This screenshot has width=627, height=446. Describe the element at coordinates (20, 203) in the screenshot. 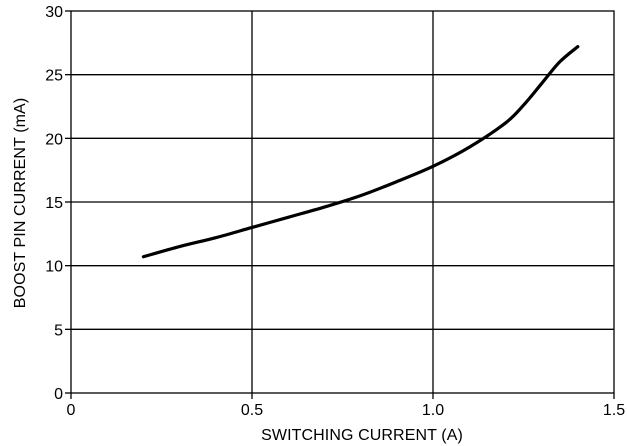

I see `y-axis-label: BOOST PIN CURRENT (mA)` at that location.